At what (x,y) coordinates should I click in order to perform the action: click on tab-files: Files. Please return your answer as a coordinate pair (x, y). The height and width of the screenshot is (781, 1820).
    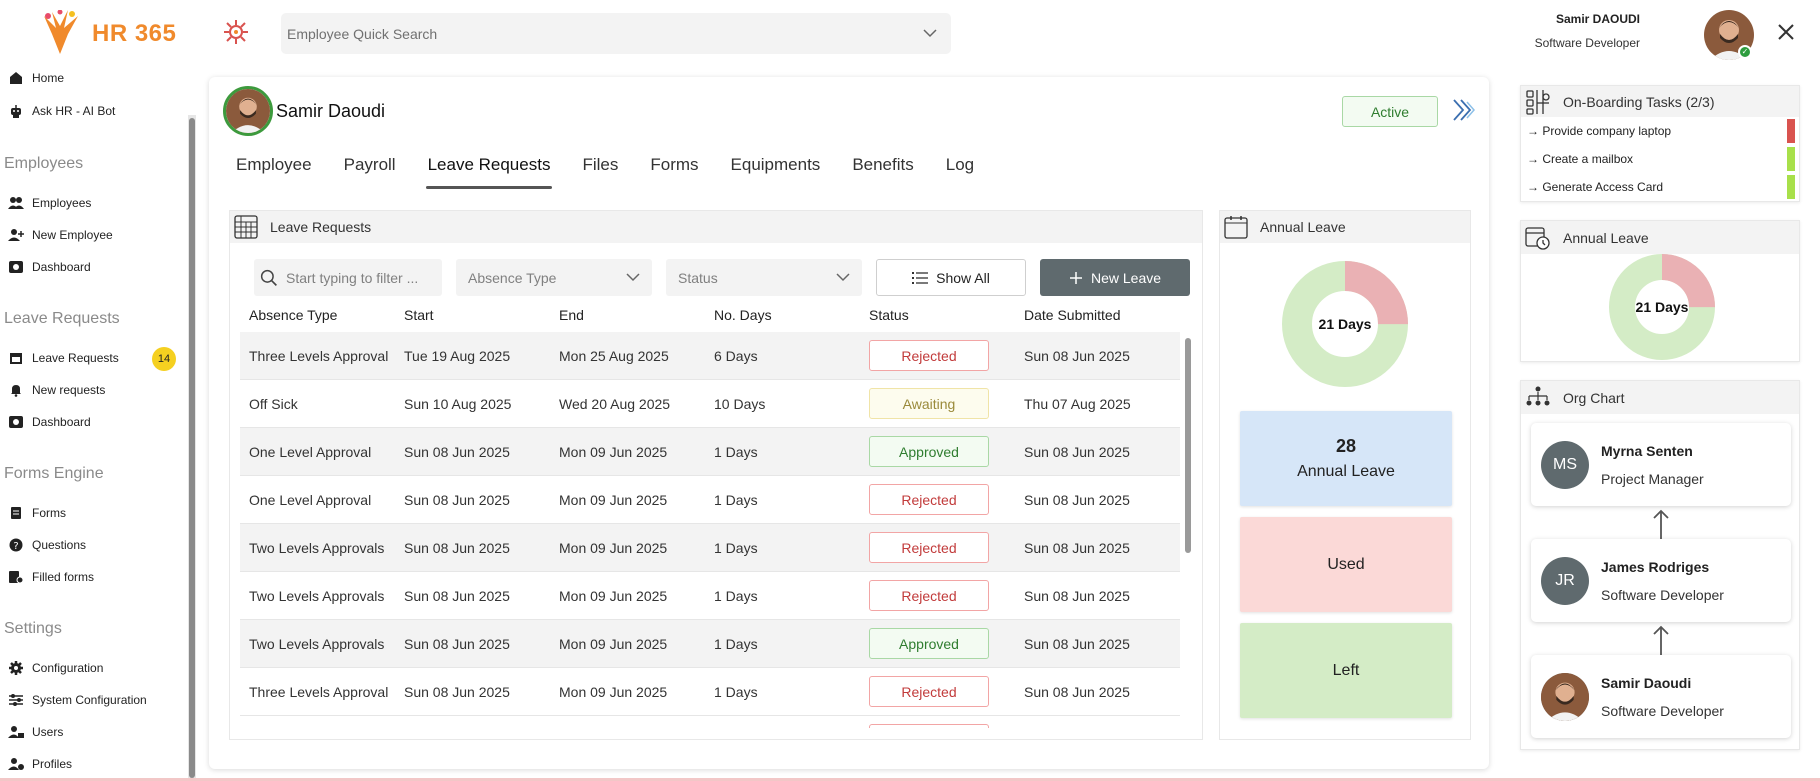
    Looking at the image, I should click on (600, 164).